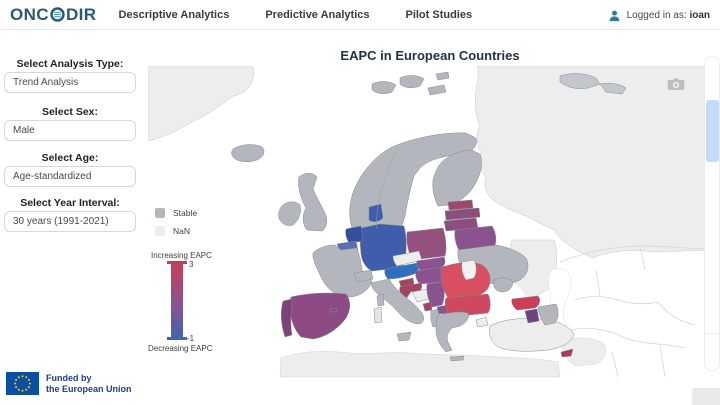  Describe the element at coordinates (70, 64) in the screenshot. I see `analysis-type-label: Select Analysis Type:` at that location.